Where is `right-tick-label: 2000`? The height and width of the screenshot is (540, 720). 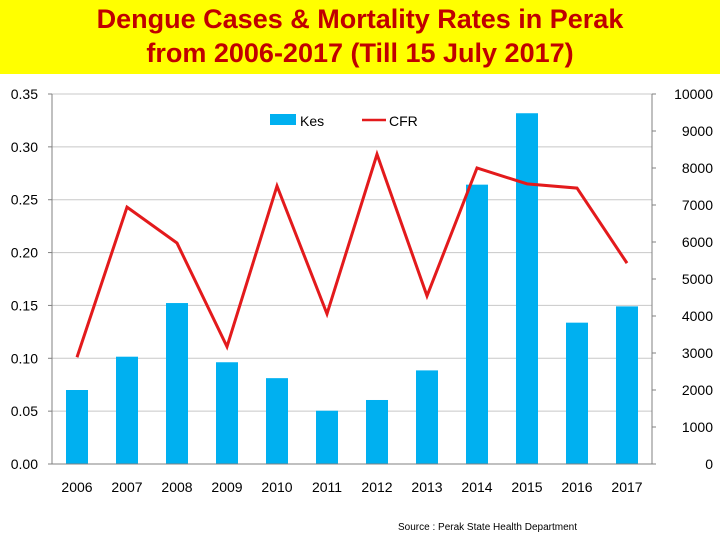
right-tick-label: 2000 is located at coordinates (697, 390).